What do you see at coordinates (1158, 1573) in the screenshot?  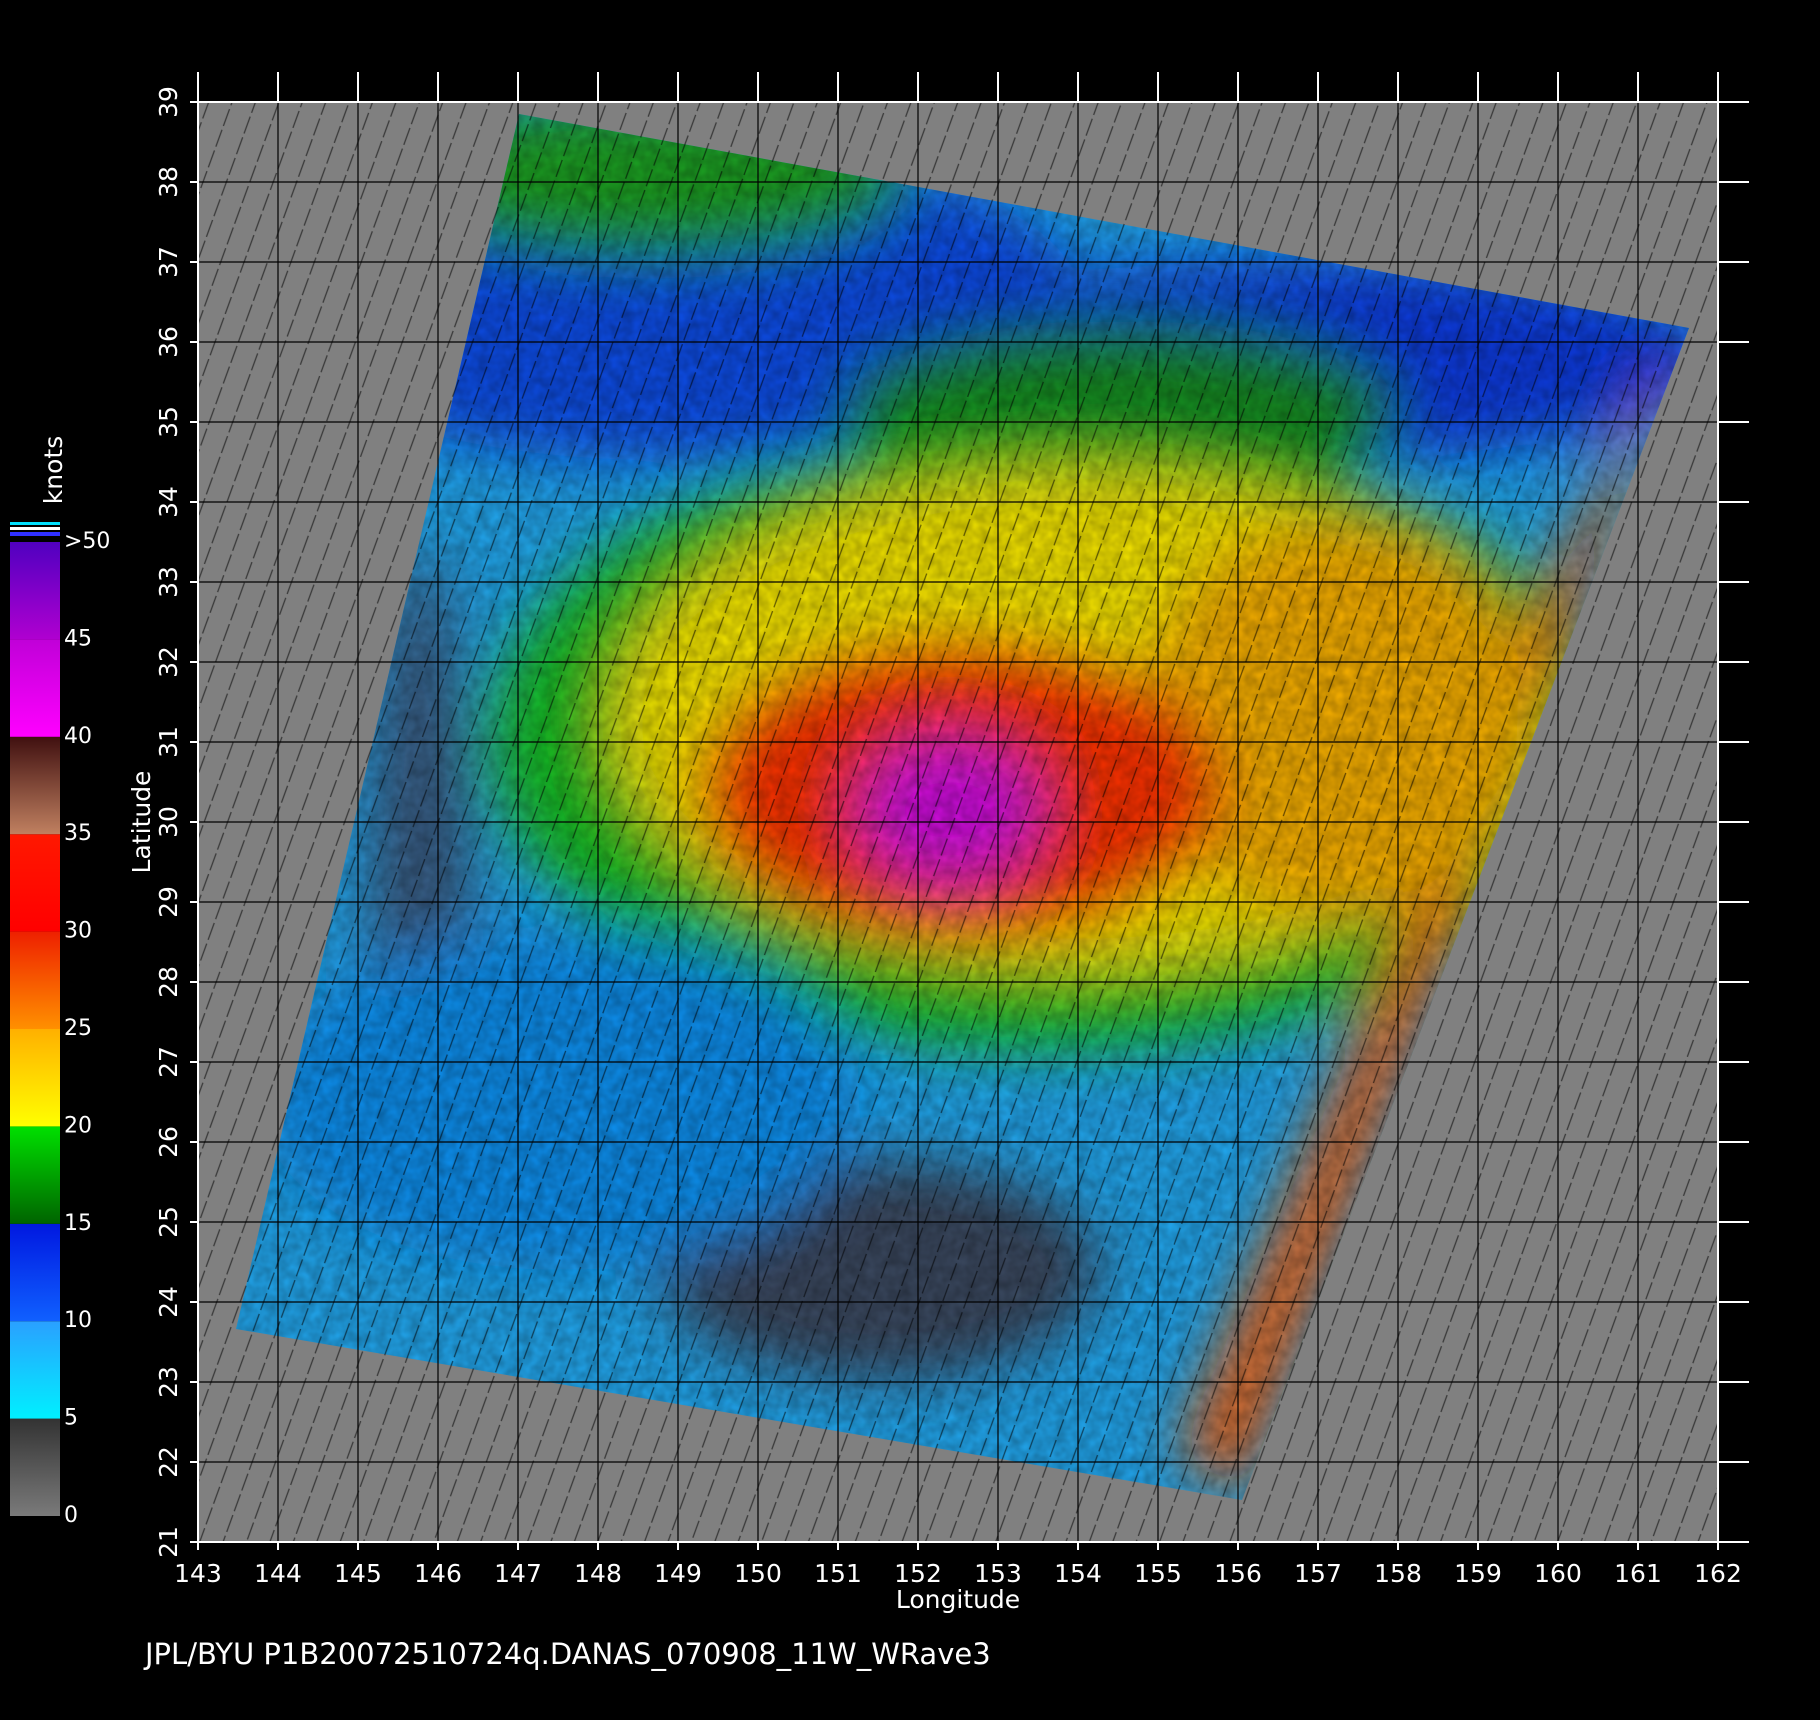 I see `x-tick-label: 155` at bounding box center [1158, 1573].